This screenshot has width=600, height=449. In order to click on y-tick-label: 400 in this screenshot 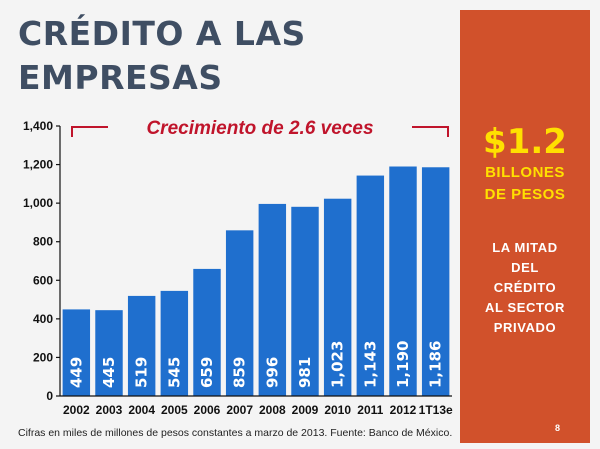, I will do `click(43, 319)`.